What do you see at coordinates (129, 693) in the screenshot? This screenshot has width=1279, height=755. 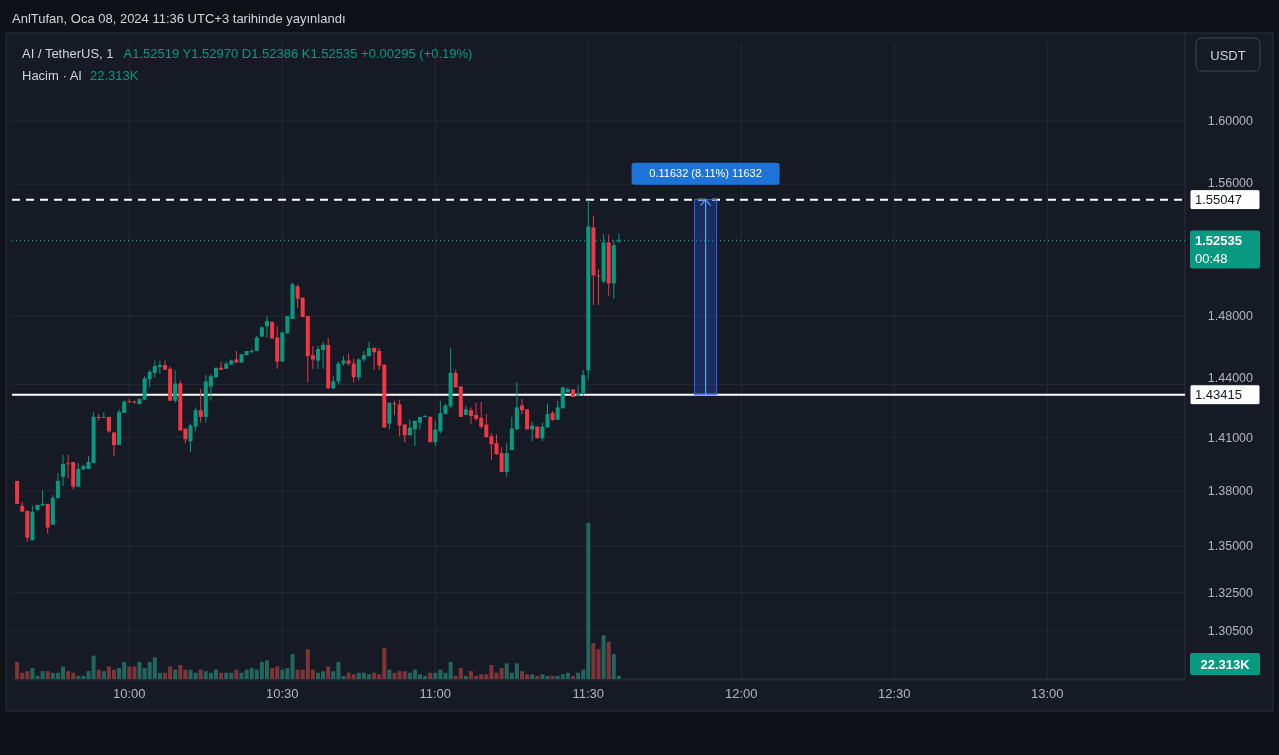 I see `x-tick-label: 10:00` at bounding box center [129, 693].